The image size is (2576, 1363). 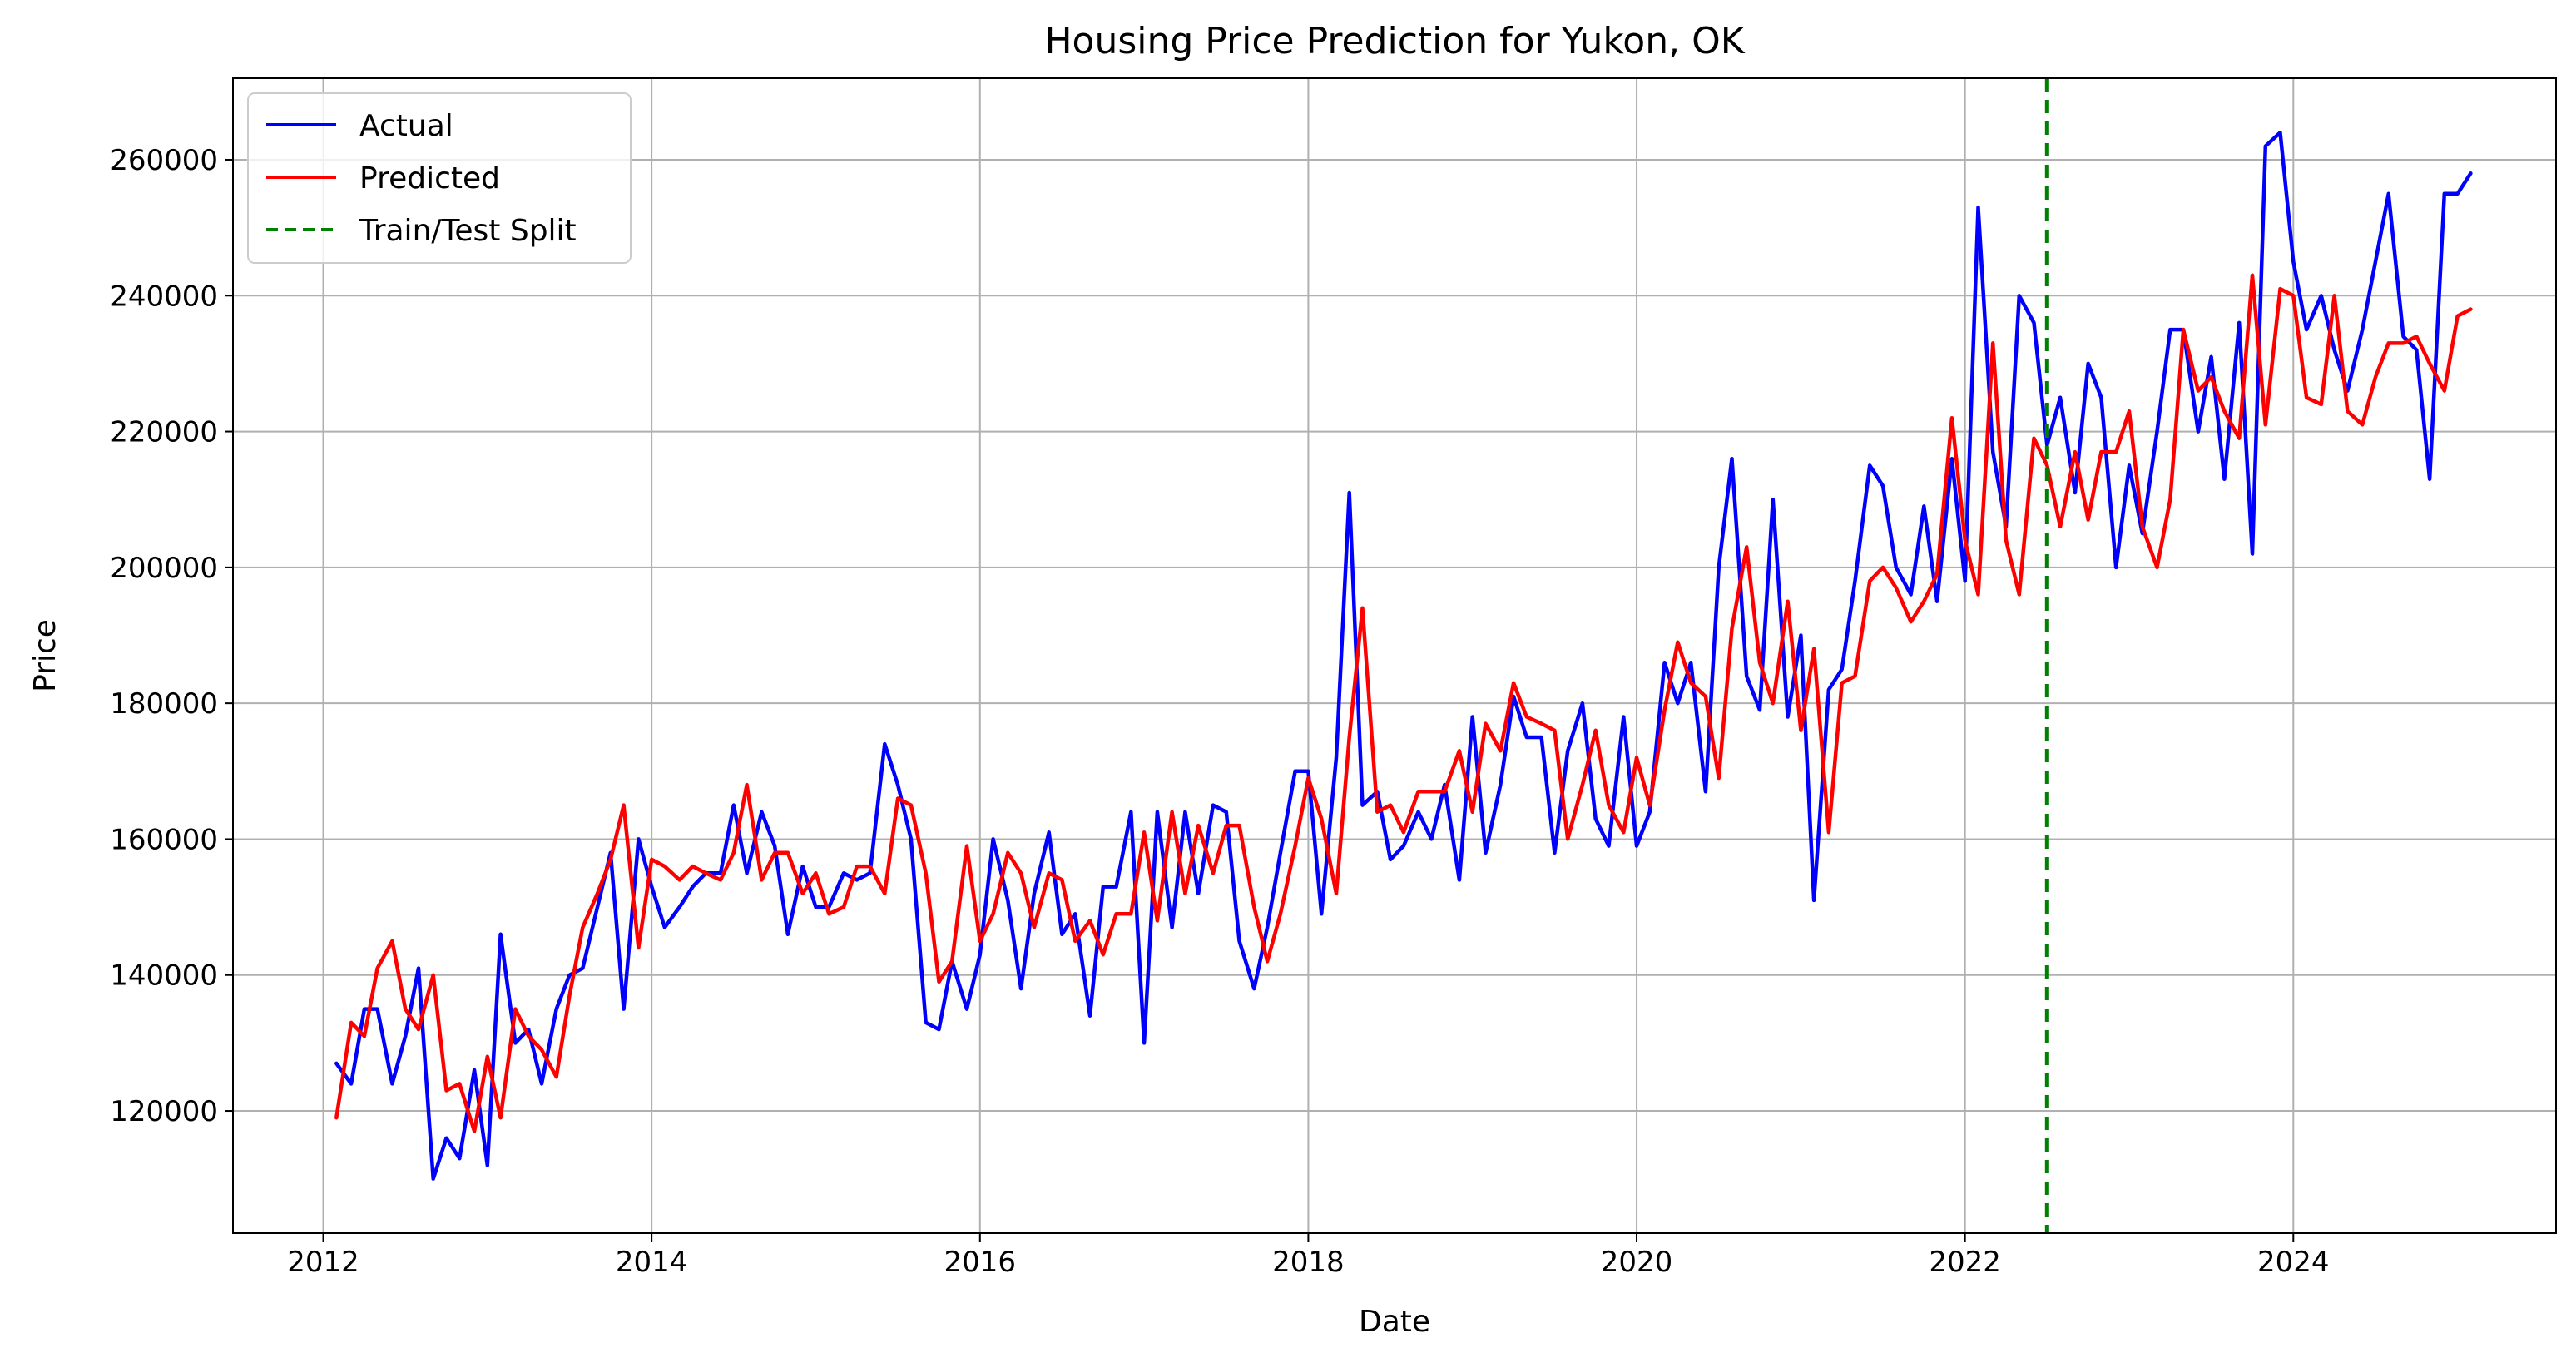 What do you see at coordinates (45, 655) in the screenshot?
I see `y-axis-label: Price` at bounding box center [45, 655].